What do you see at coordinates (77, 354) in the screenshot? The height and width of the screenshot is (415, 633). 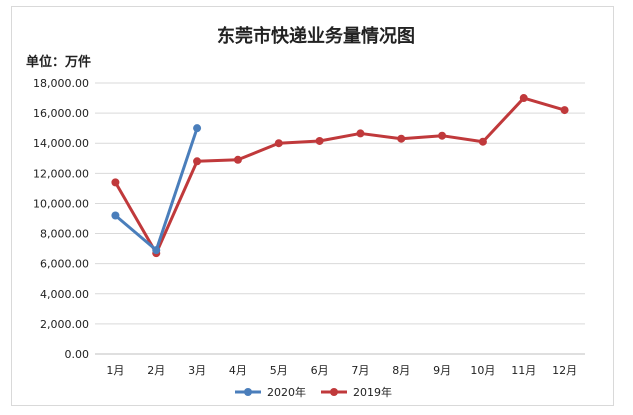 I see `y-tick-label: 0.00` at bounding box center [77, 354].